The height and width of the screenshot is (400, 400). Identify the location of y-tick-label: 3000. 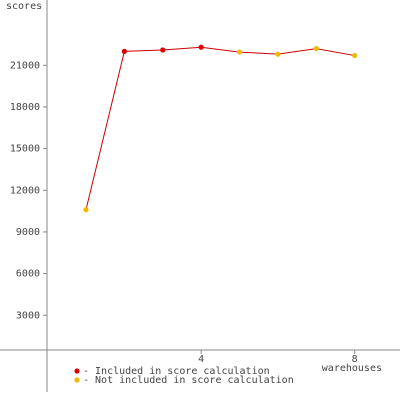
(28, 315).